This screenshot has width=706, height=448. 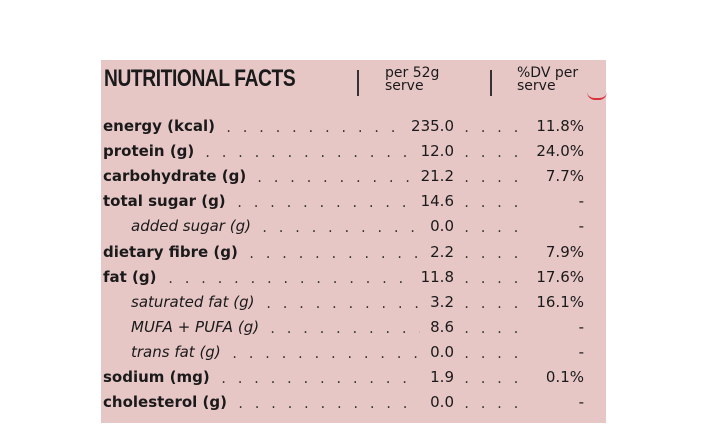 I want to click on daily-value-percent: 0.1%, so click(x=564, y=377).